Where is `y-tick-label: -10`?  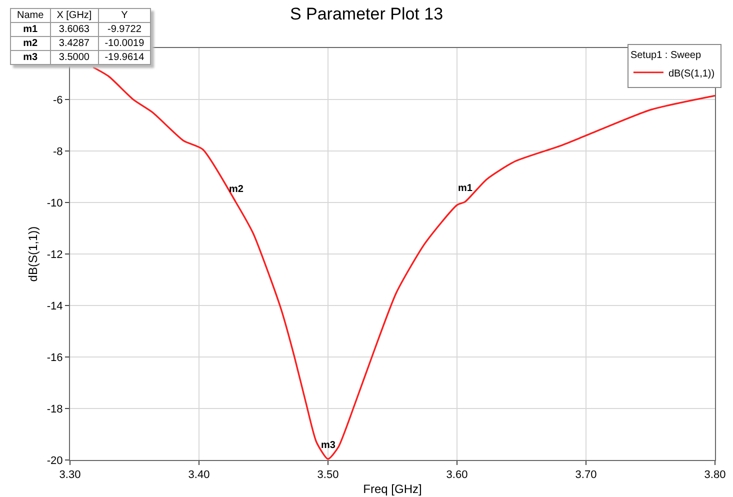
y-tick-label: -10 is located at coordinates (54, 203).